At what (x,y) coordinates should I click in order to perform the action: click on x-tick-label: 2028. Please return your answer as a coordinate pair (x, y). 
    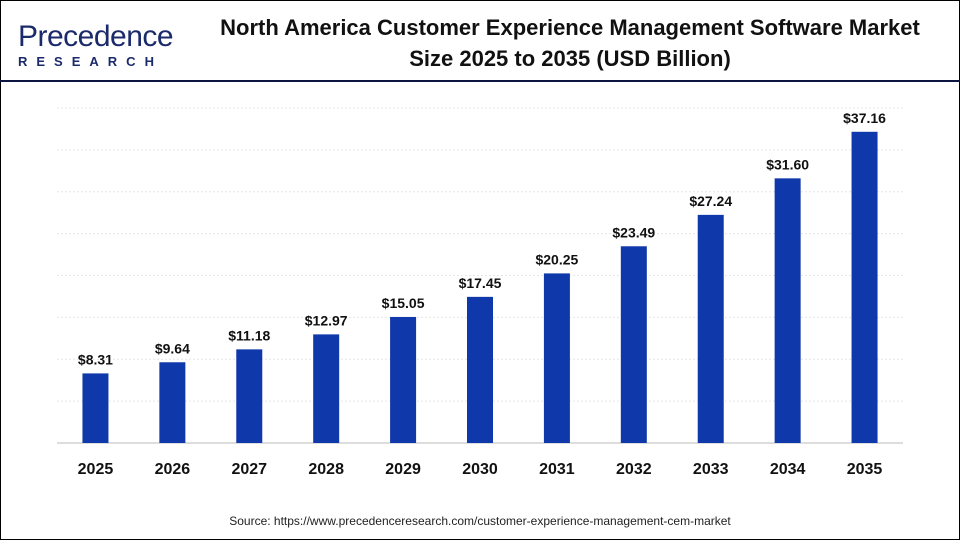
    Looking at the image, I should click on (326, 469).